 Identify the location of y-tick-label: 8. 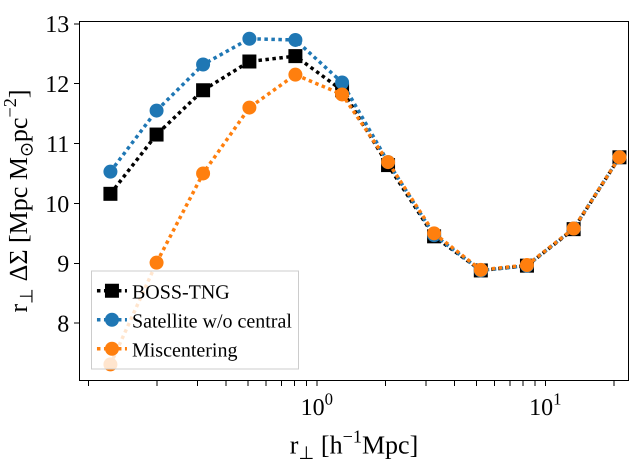
(63, 325).